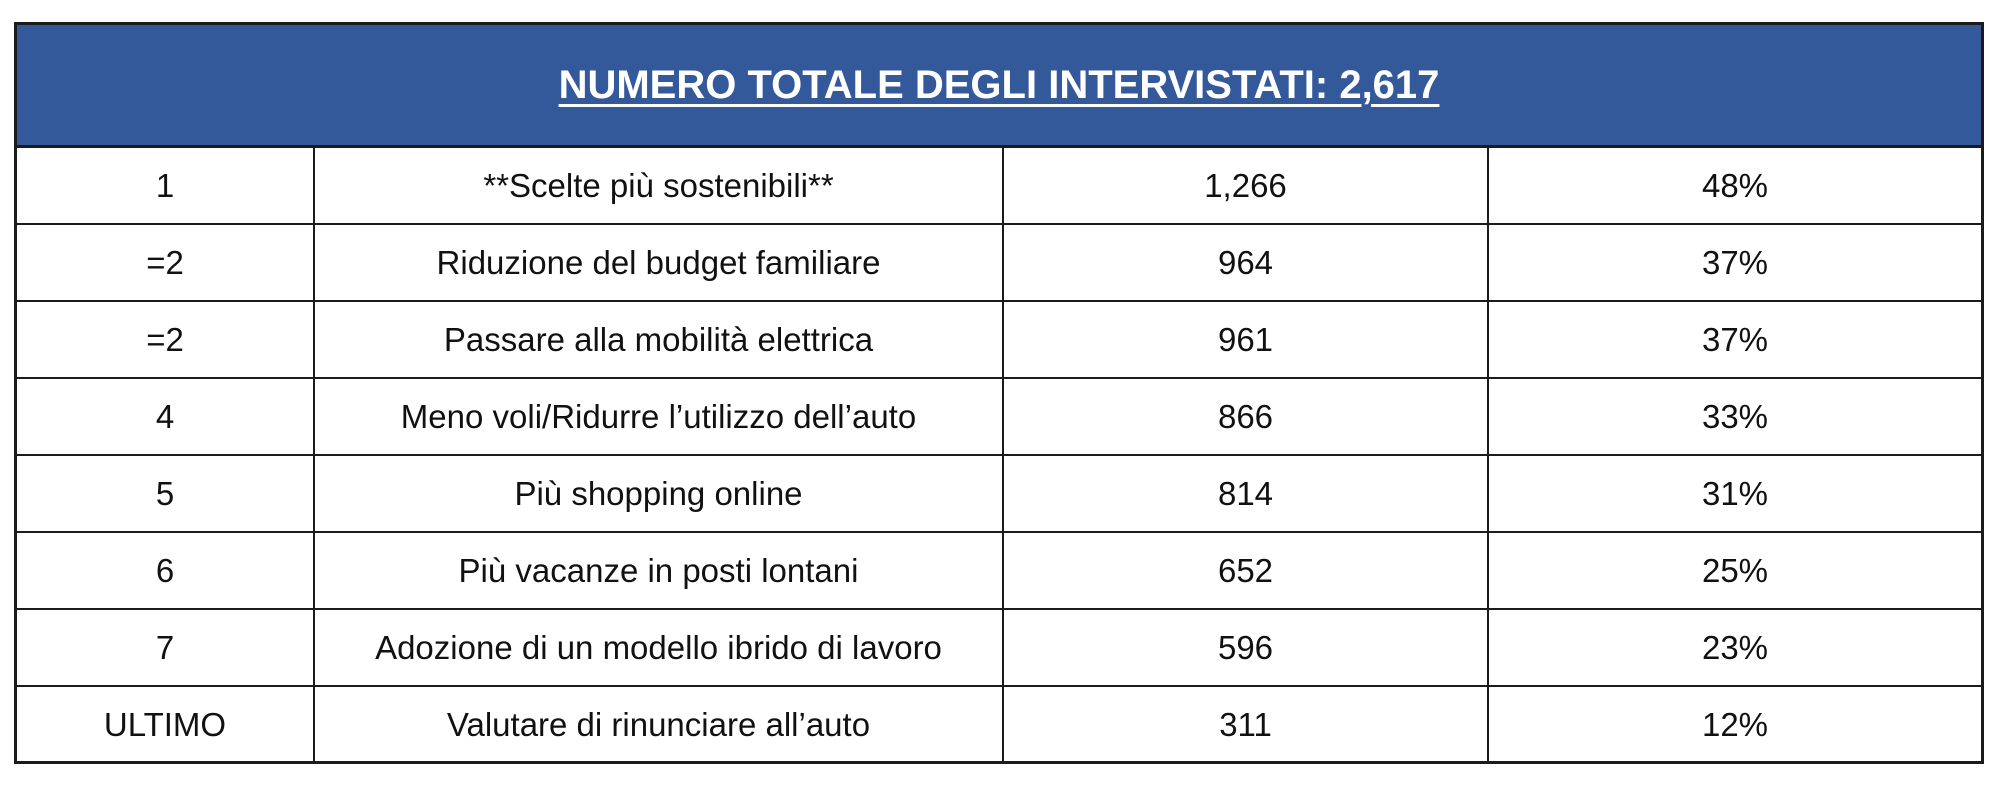  I want to click on count-cell: 866, so click(1246, 417).